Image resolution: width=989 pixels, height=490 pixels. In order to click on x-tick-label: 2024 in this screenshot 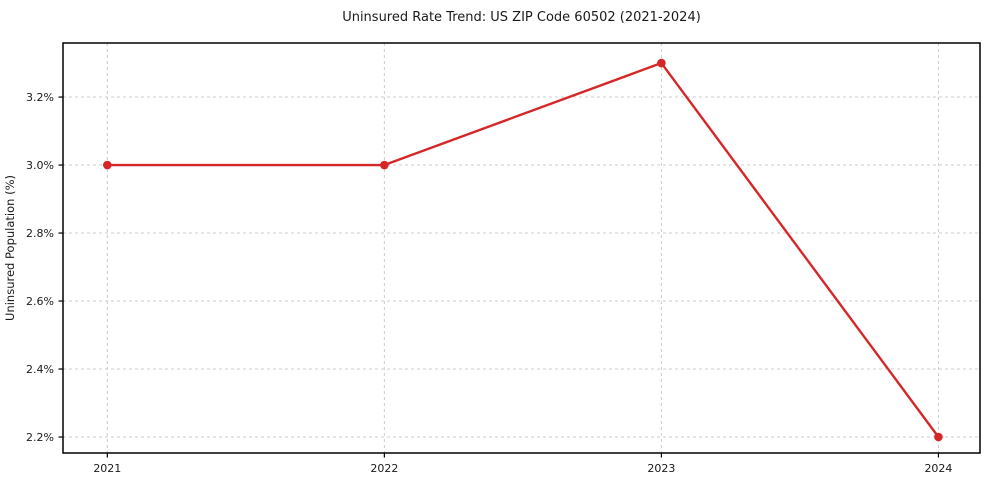, I will do `click(938, 468)`.